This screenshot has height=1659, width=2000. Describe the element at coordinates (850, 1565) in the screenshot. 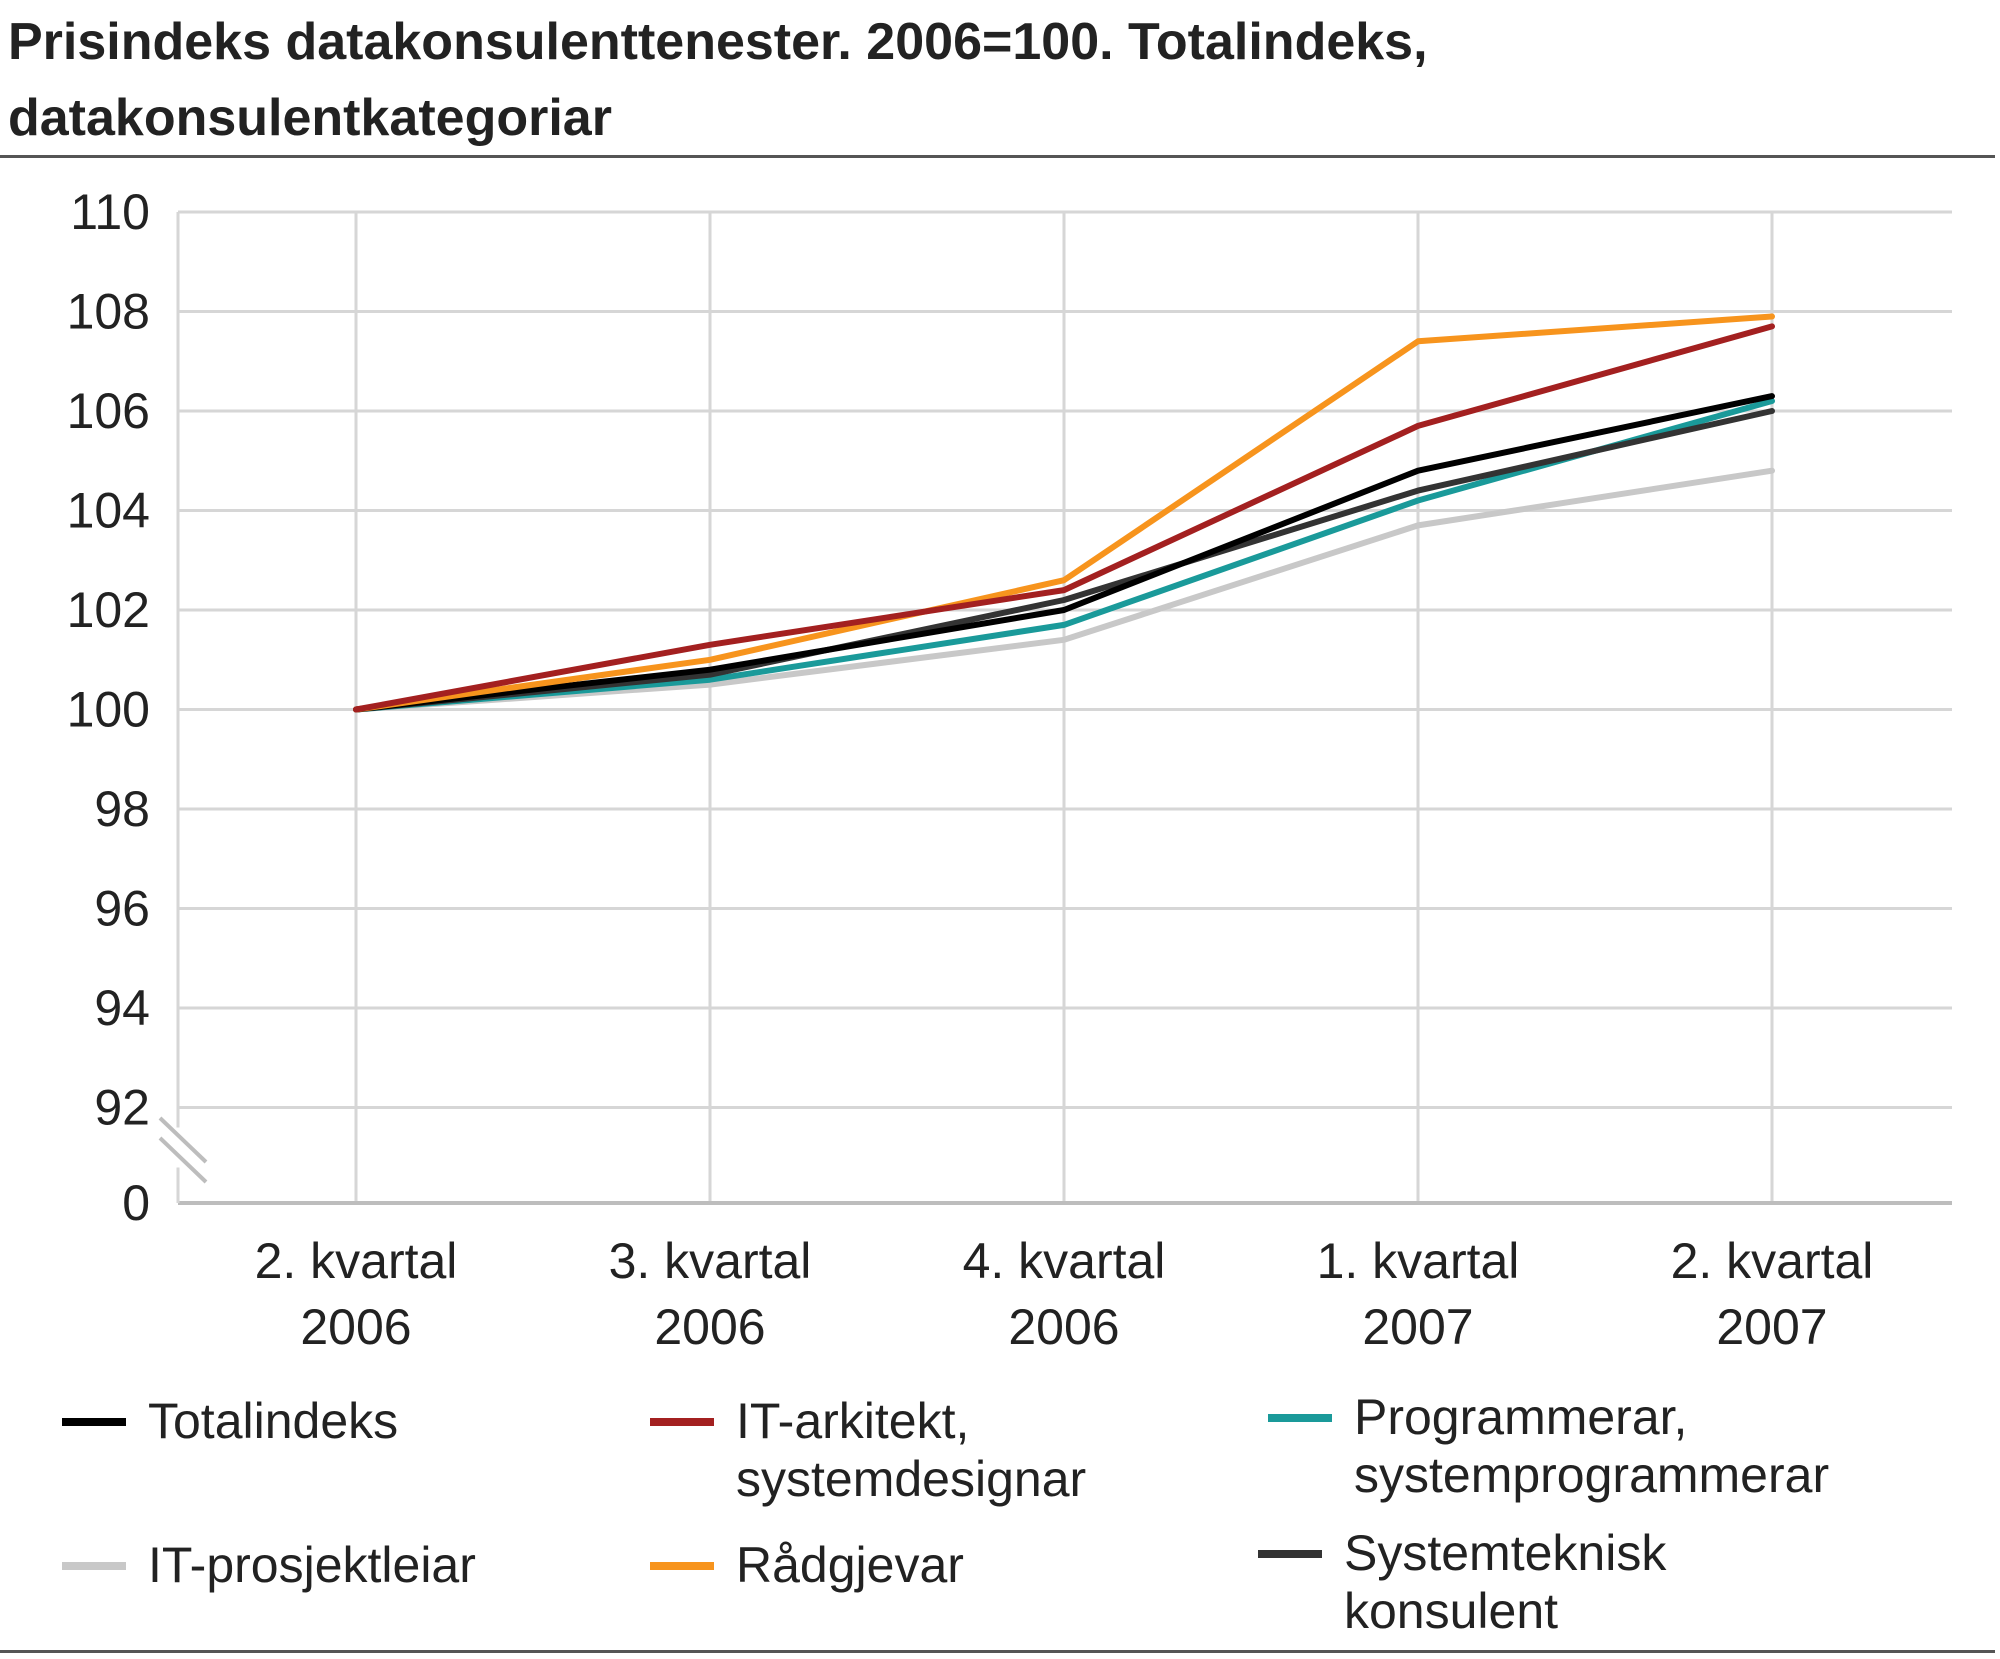

I see `legend-label: Rådgjevar` at that location.